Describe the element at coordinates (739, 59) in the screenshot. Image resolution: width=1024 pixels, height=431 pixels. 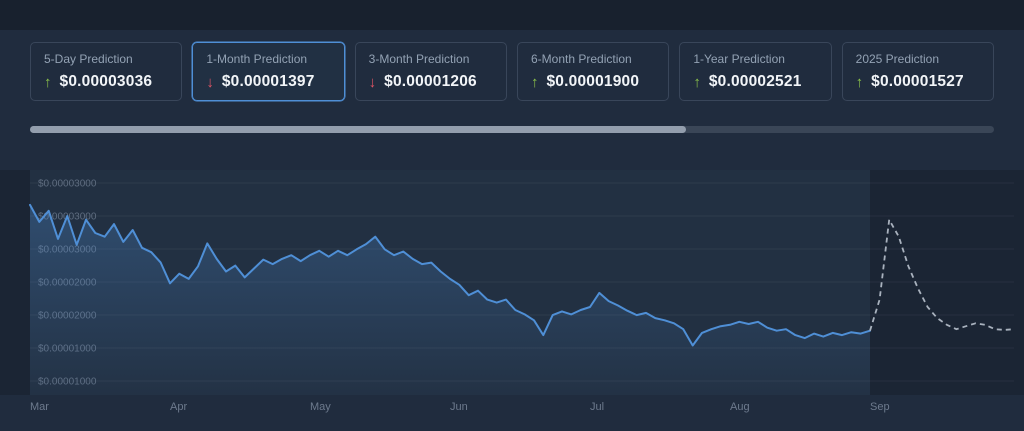
I see `prediction-card-label: 1-Year Prediction` at that location.